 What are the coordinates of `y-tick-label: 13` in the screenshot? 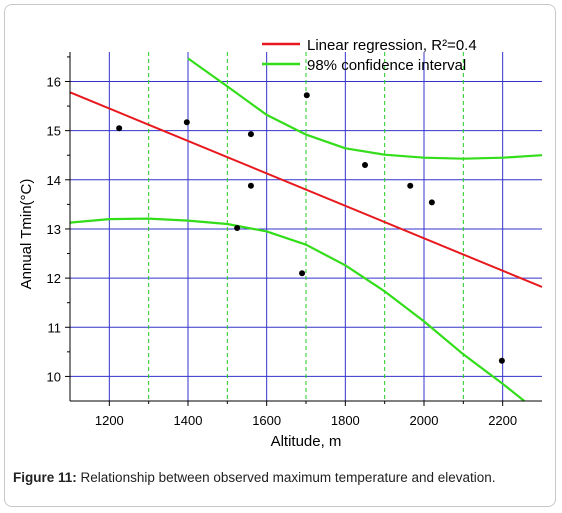 It's located at (54, 229).